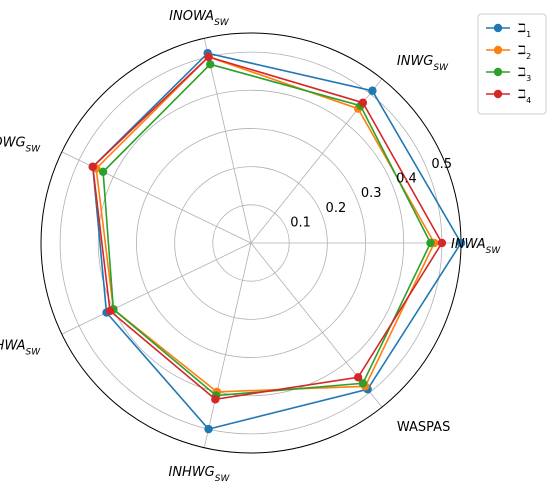 The image size is (553, 488). I want to click on radial-tick-label-4: 0.4, so click(406, 179).